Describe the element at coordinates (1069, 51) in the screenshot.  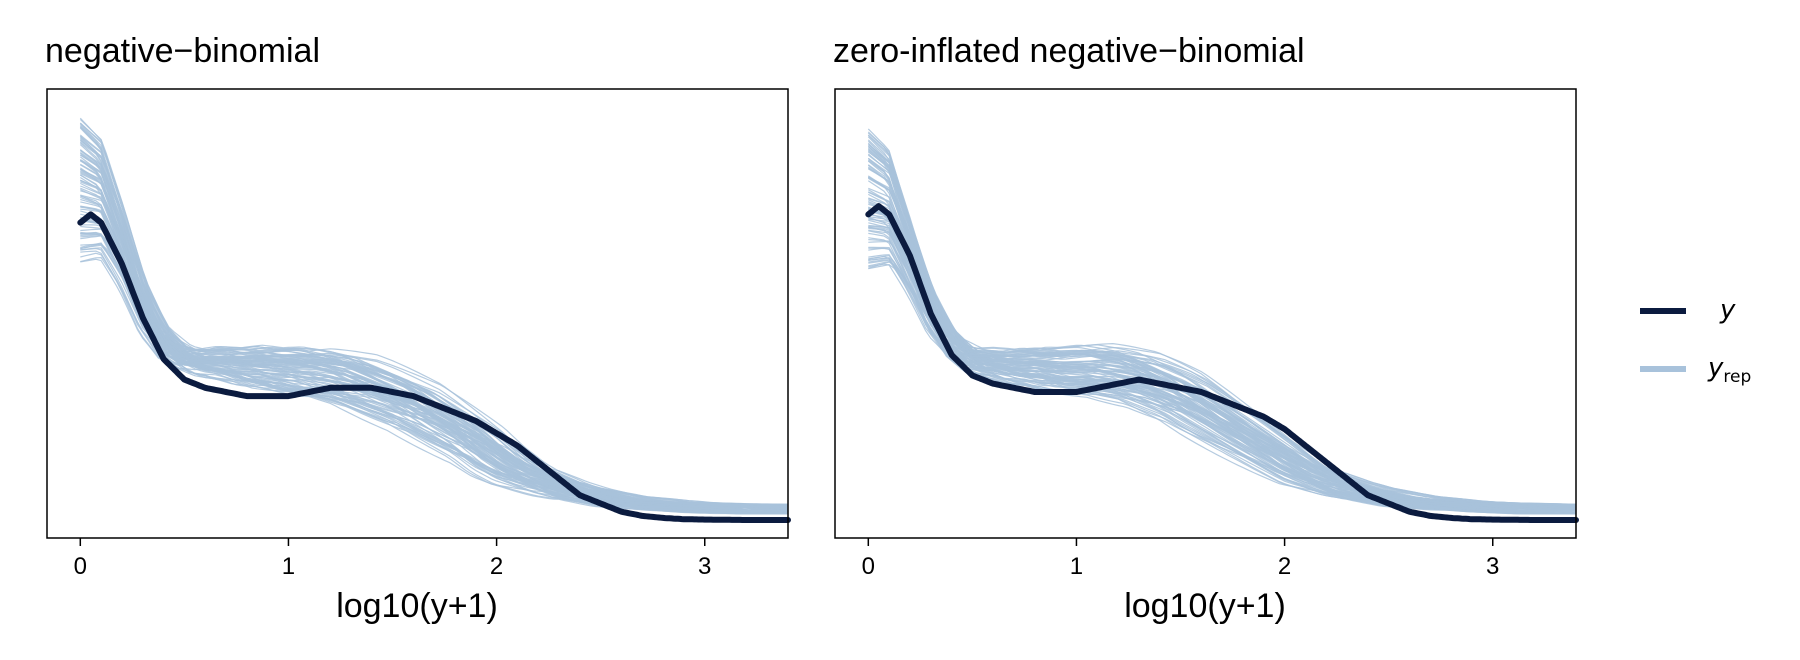
I see `panel-title: zero-inflated negative−binomial` at that location.